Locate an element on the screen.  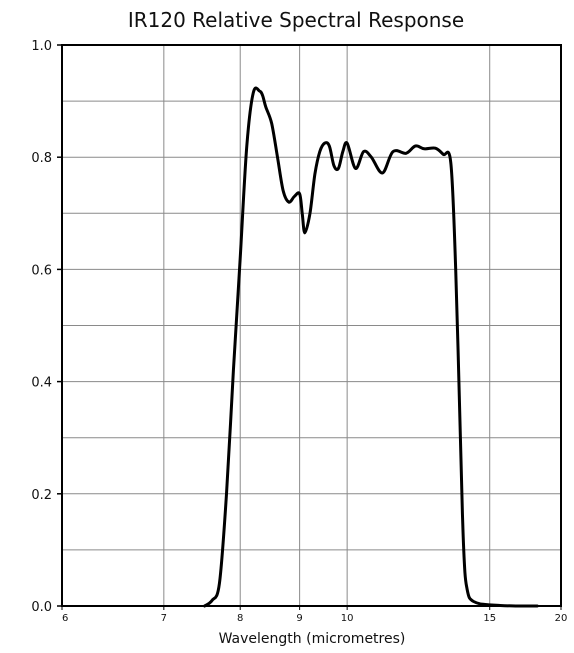
x-tick-label: 15 is located at coordinates (489, 618).